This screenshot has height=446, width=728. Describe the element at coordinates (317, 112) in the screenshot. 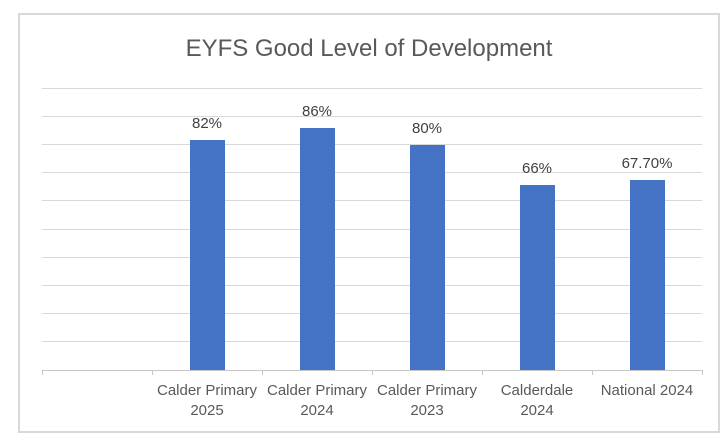

I see `data-label: 86%` at that location.